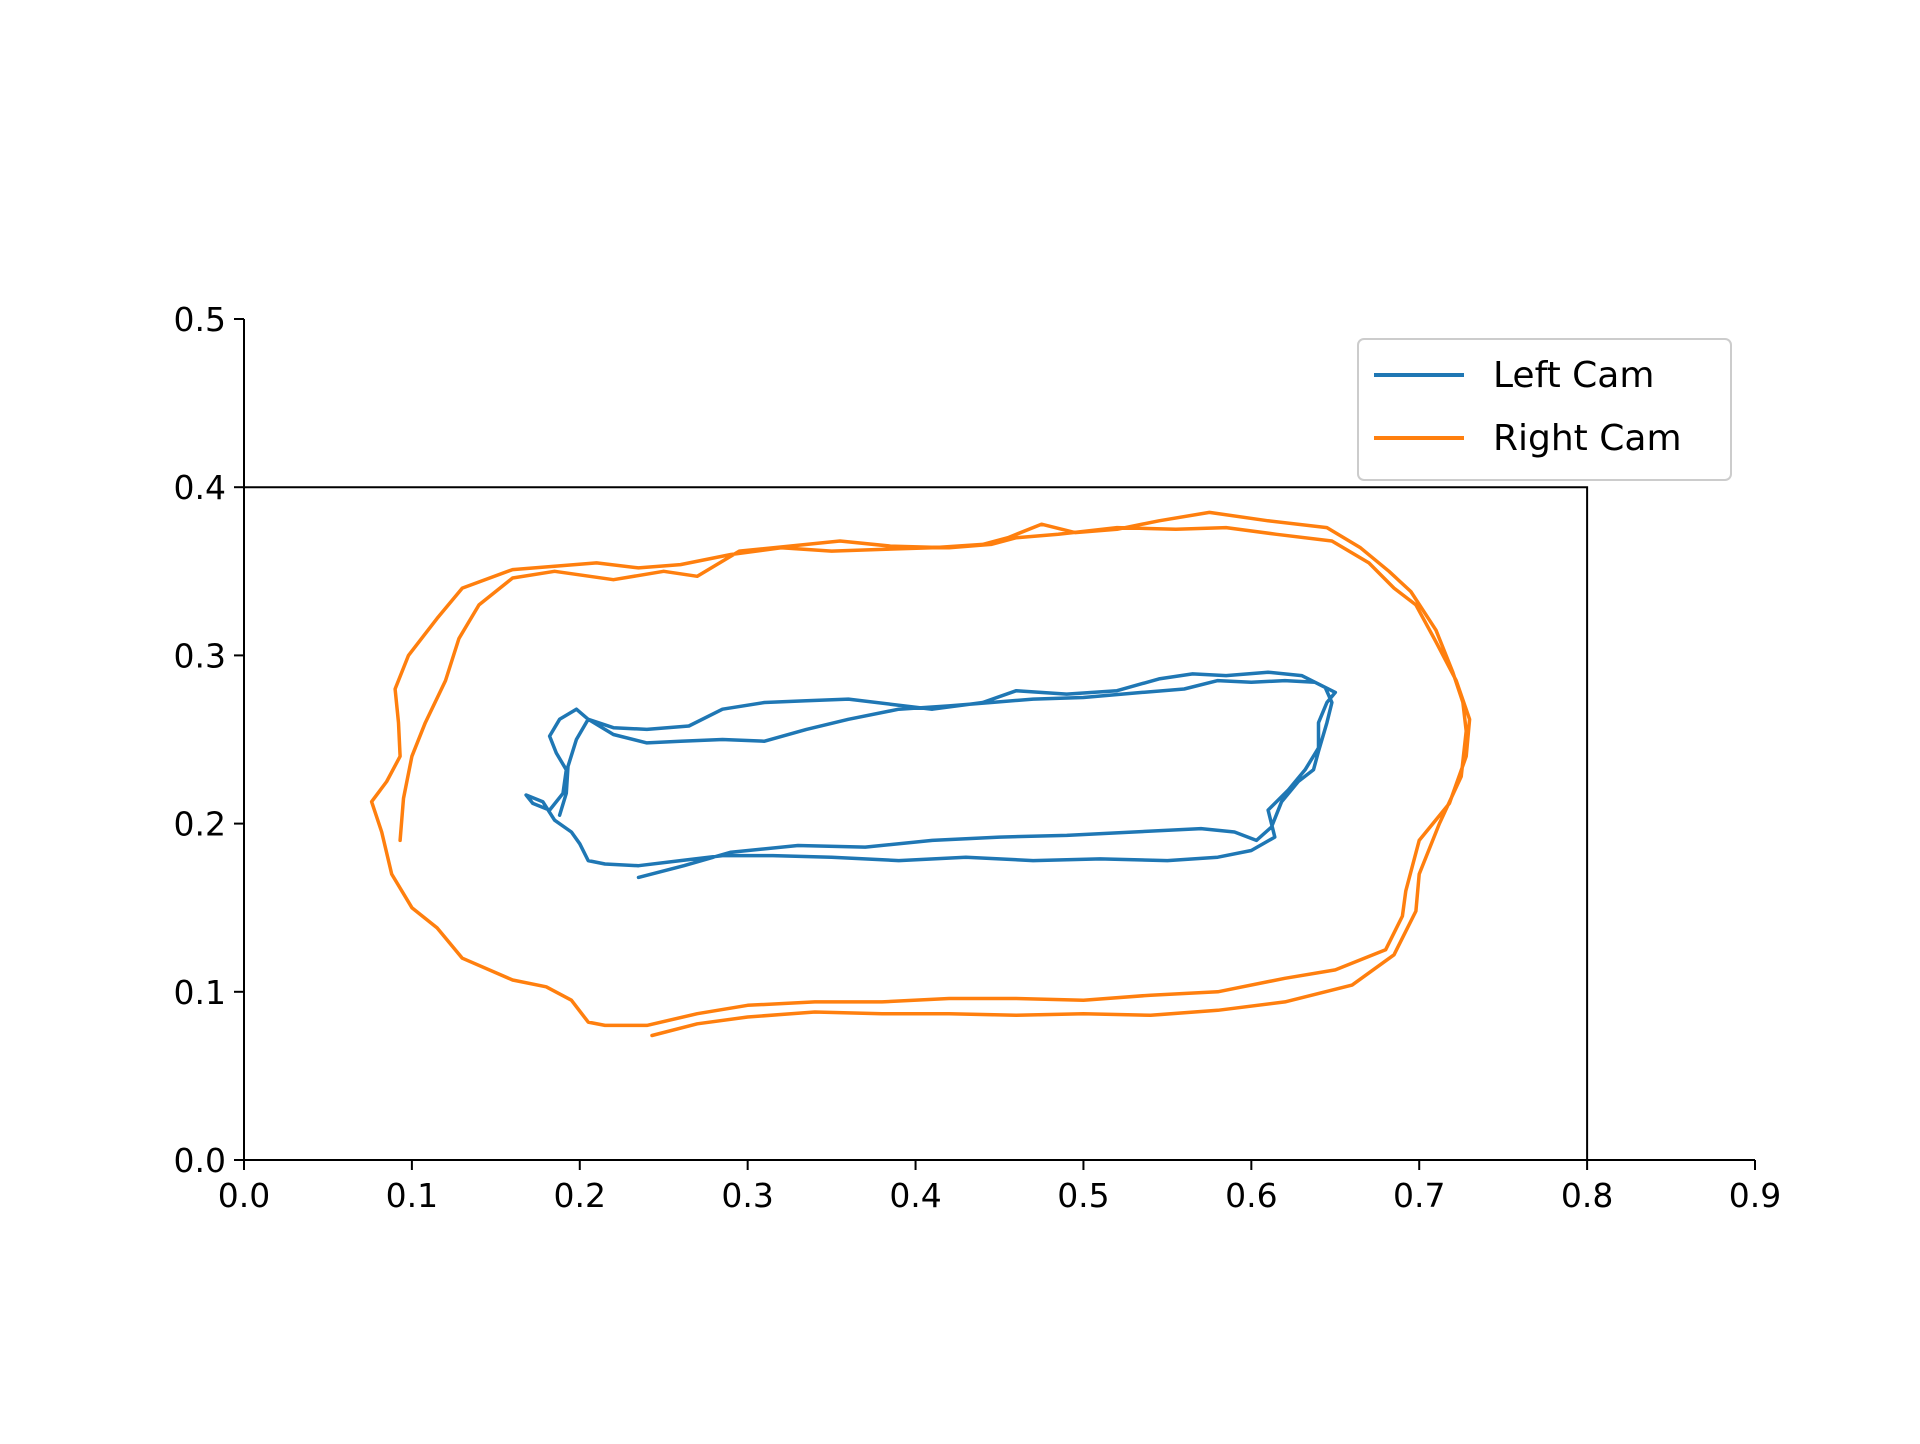 The image size is (1920, 1444). What do you see at coordinates (200, 824) in the screenshot?
I see `y-tick-label: 0.2` at bounding box center [200, 824].